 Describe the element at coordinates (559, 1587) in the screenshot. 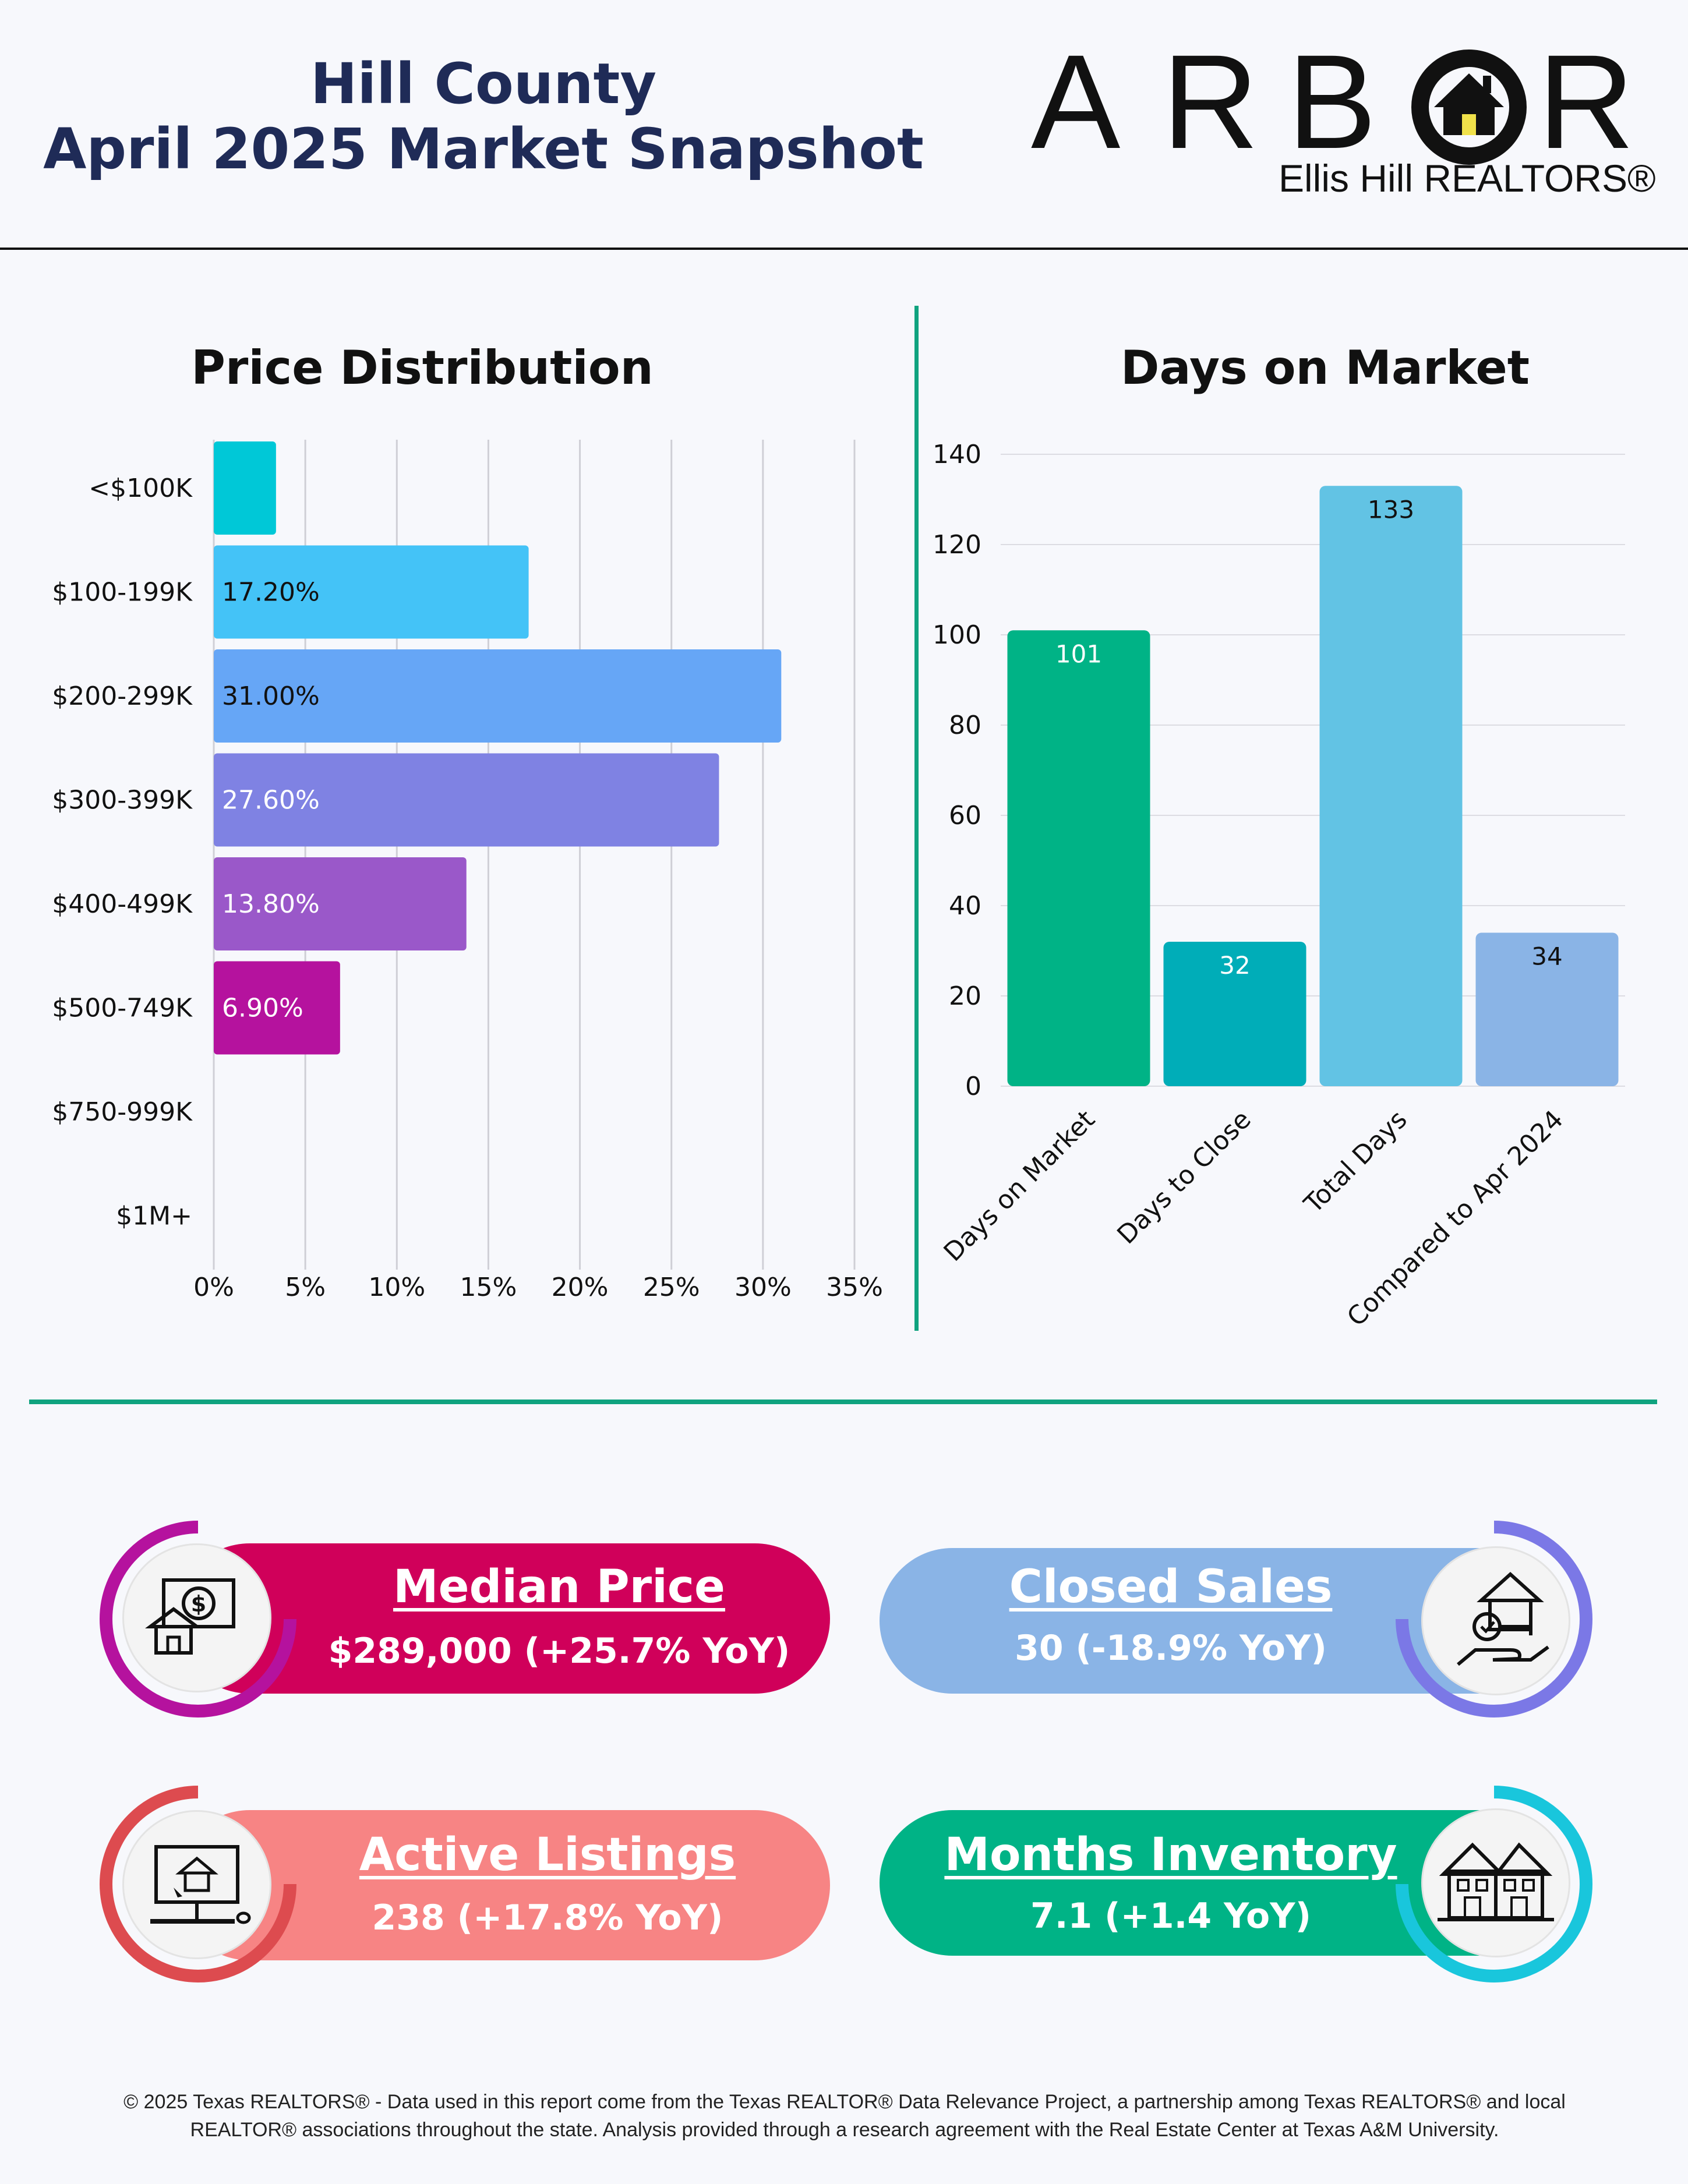

I see `median-price-title: Median Price` at that location.